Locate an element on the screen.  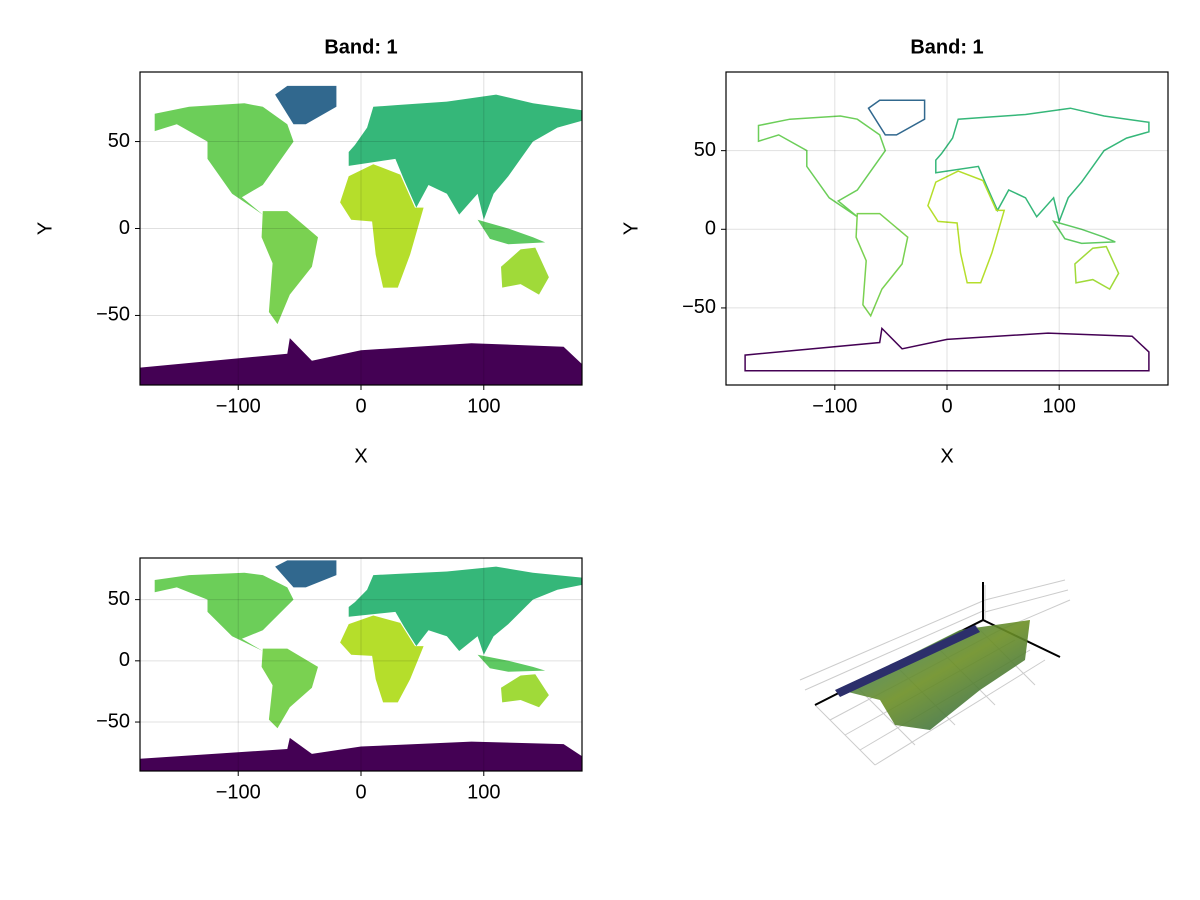
surface-panel is located at coordinates (935, 672).